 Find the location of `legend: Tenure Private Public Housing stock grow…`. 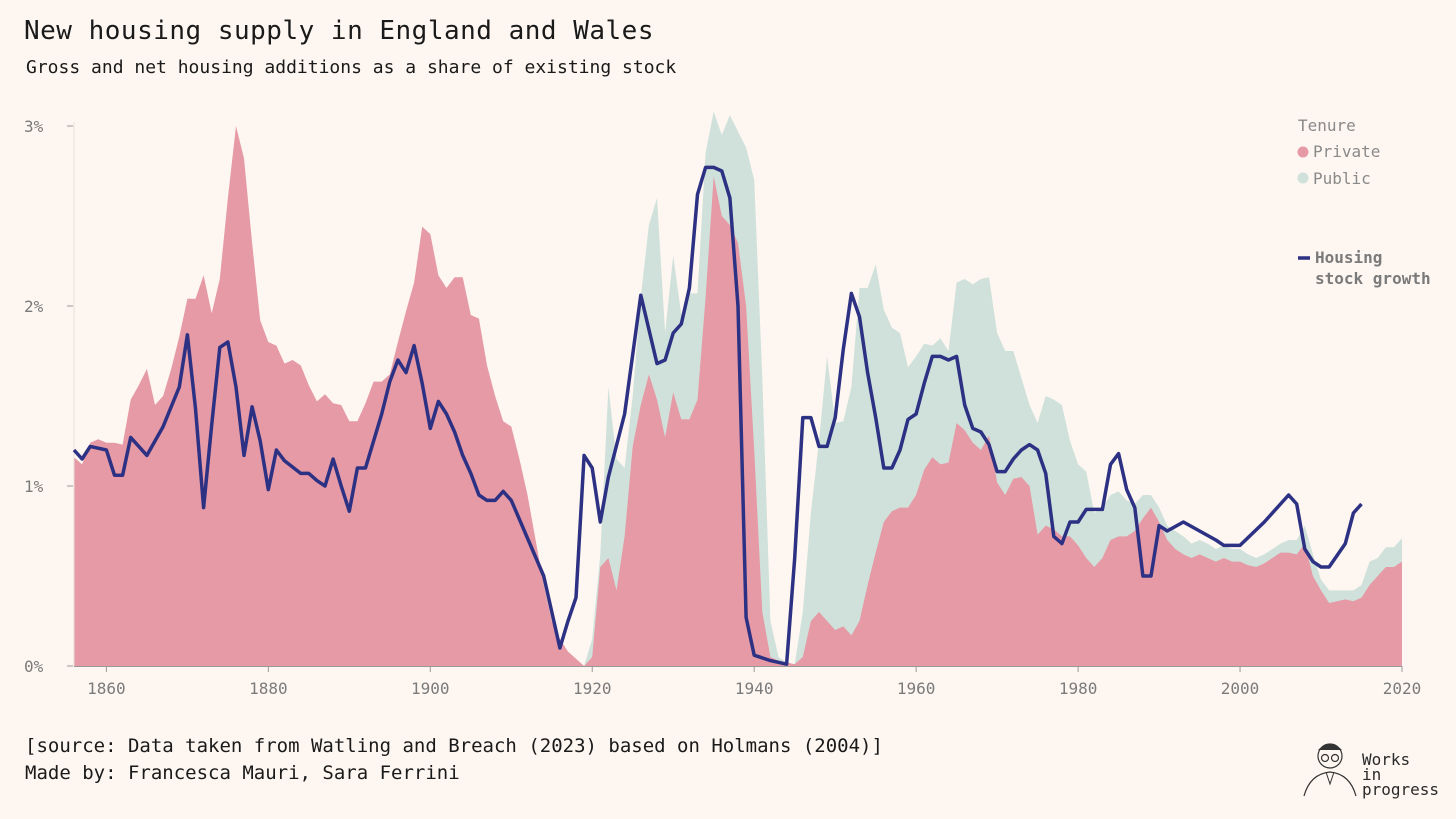

legend: Tenure Private Public Housing stock grow… is located at coordinates (1364, 202).